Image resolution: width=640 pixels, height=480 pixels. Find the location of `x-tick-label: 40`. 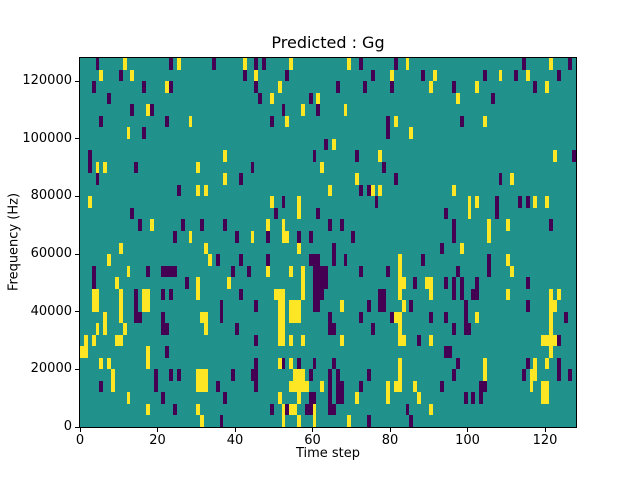

x-tick-label: 40 is located at coordinates (235, 440).